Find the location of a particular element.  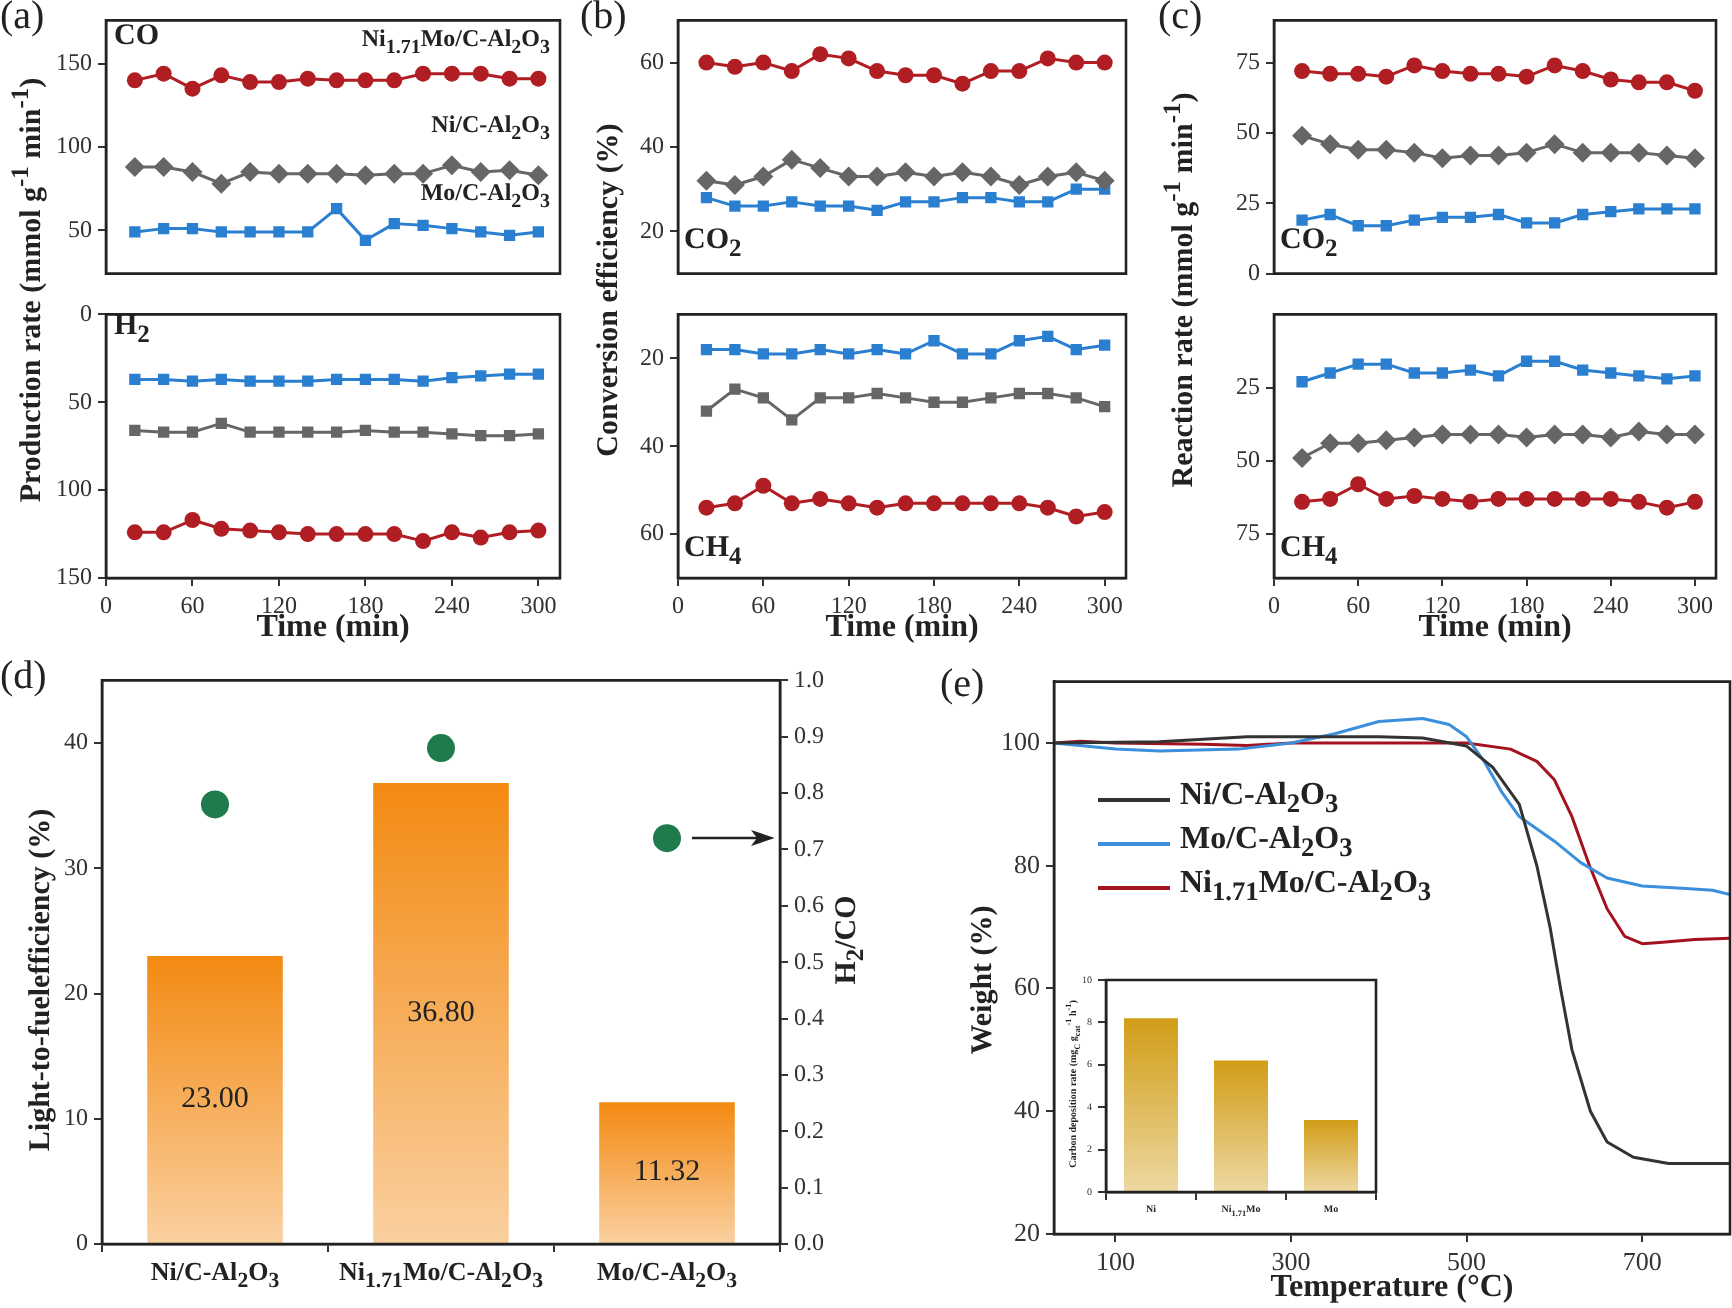

y2-tick-label: 0.7 is located at coordinates (809, 847).